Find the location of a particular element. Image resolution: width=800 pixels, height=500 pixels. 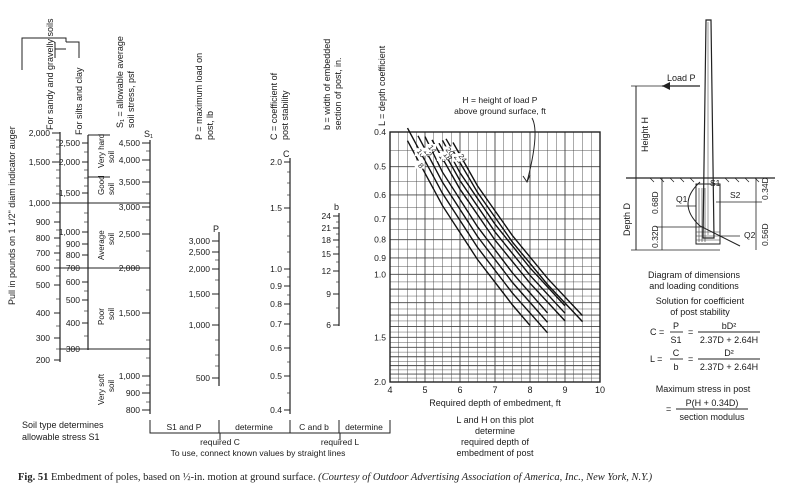

svg-text: 9 is located at coordinates (328, 294).